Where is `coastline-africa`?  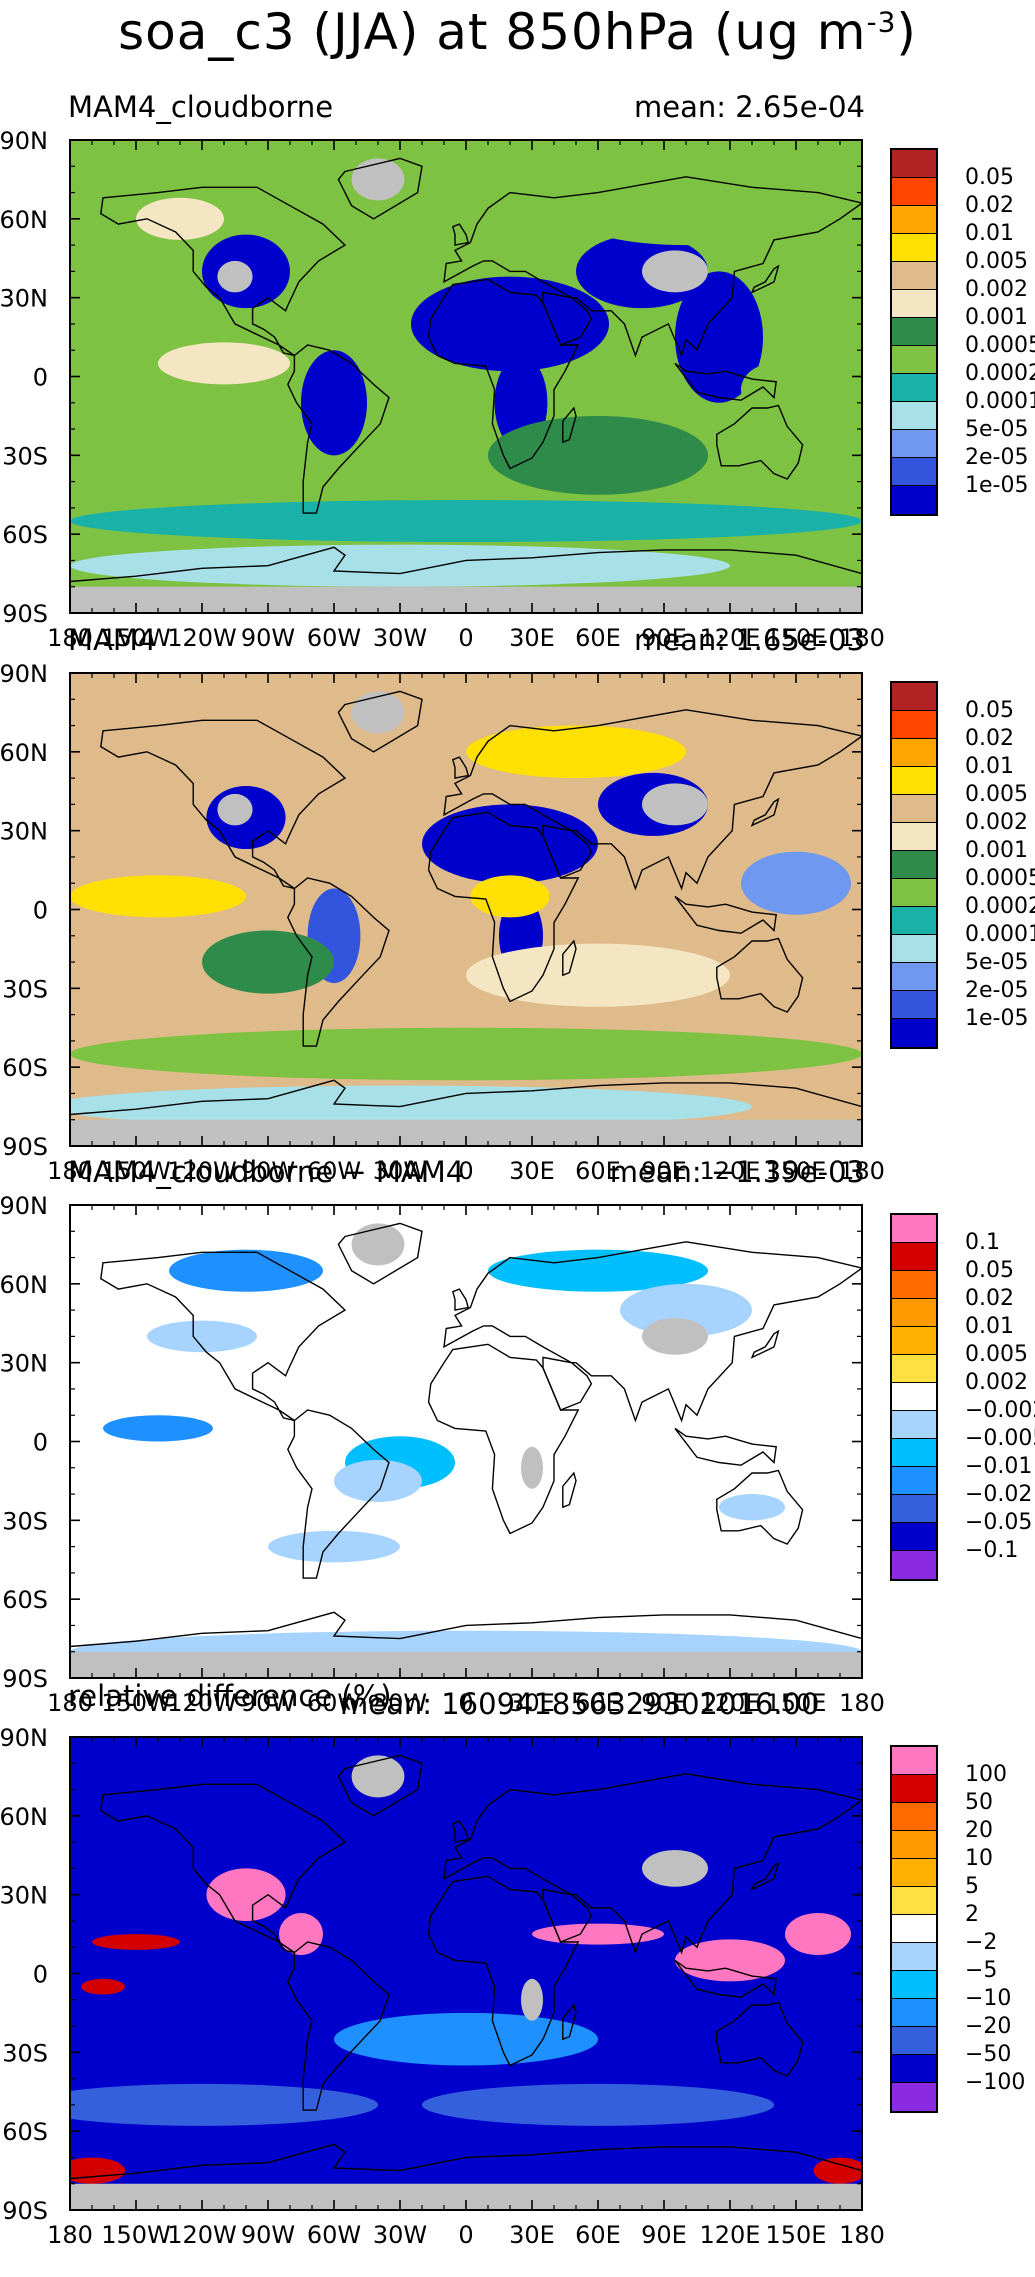 coastline-africa is located at coordinates (503, 1971).